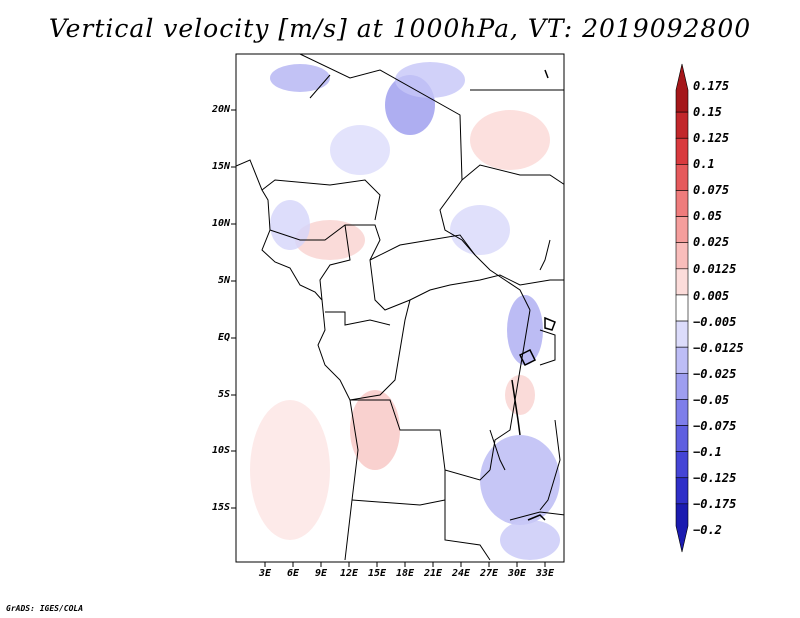 Image resolution: width=800 pixels, height=618 pixels. I want to click on colorbar-label: −0.075, so click(715, 426).